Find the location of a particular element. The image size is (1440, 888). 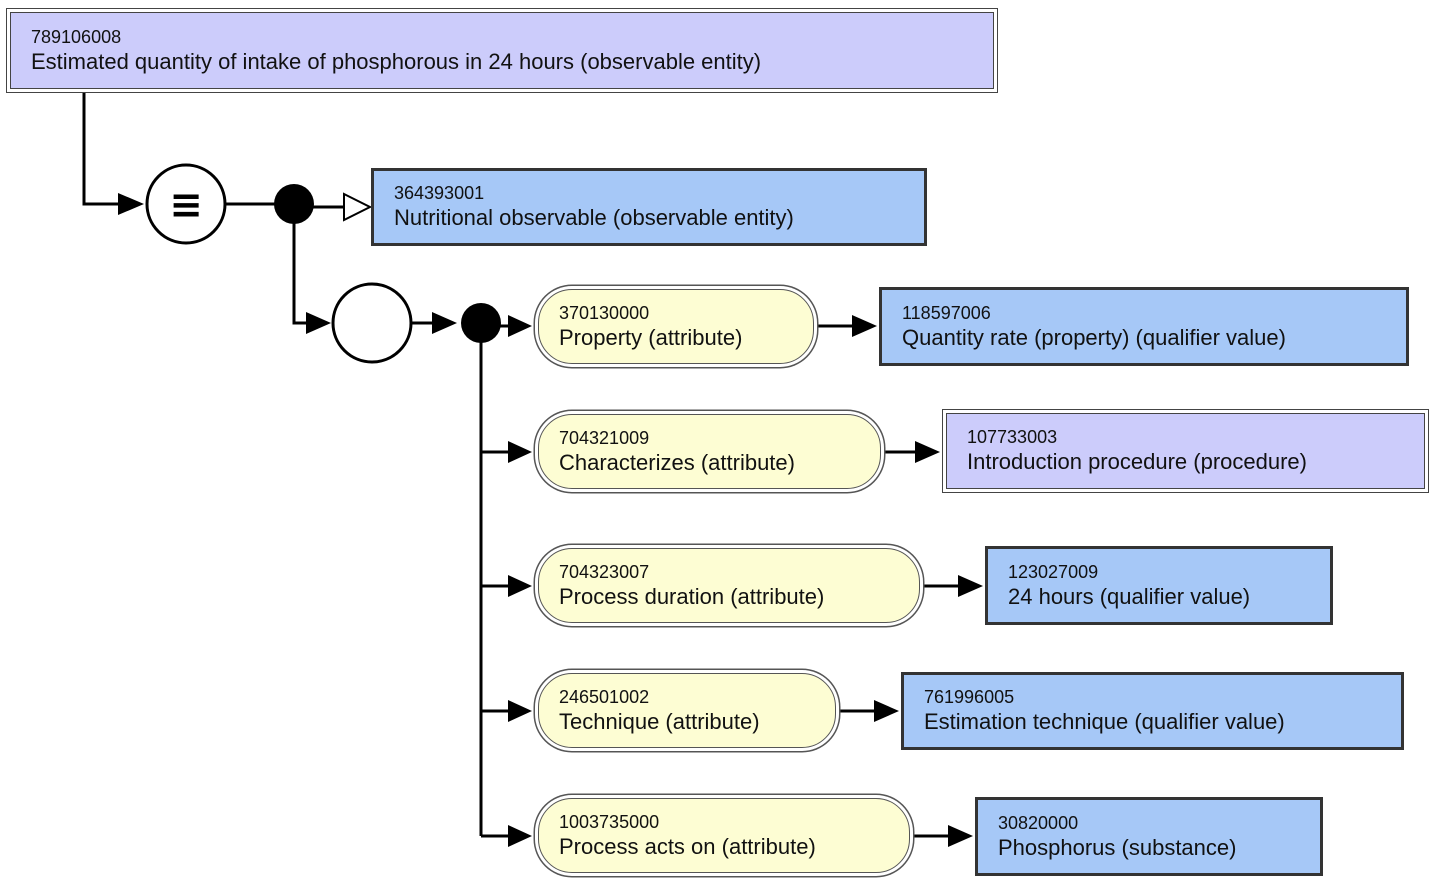

value-box-24-hours: 123027009 24 hours (qualifier value) is located at coordinates (1159, 585).